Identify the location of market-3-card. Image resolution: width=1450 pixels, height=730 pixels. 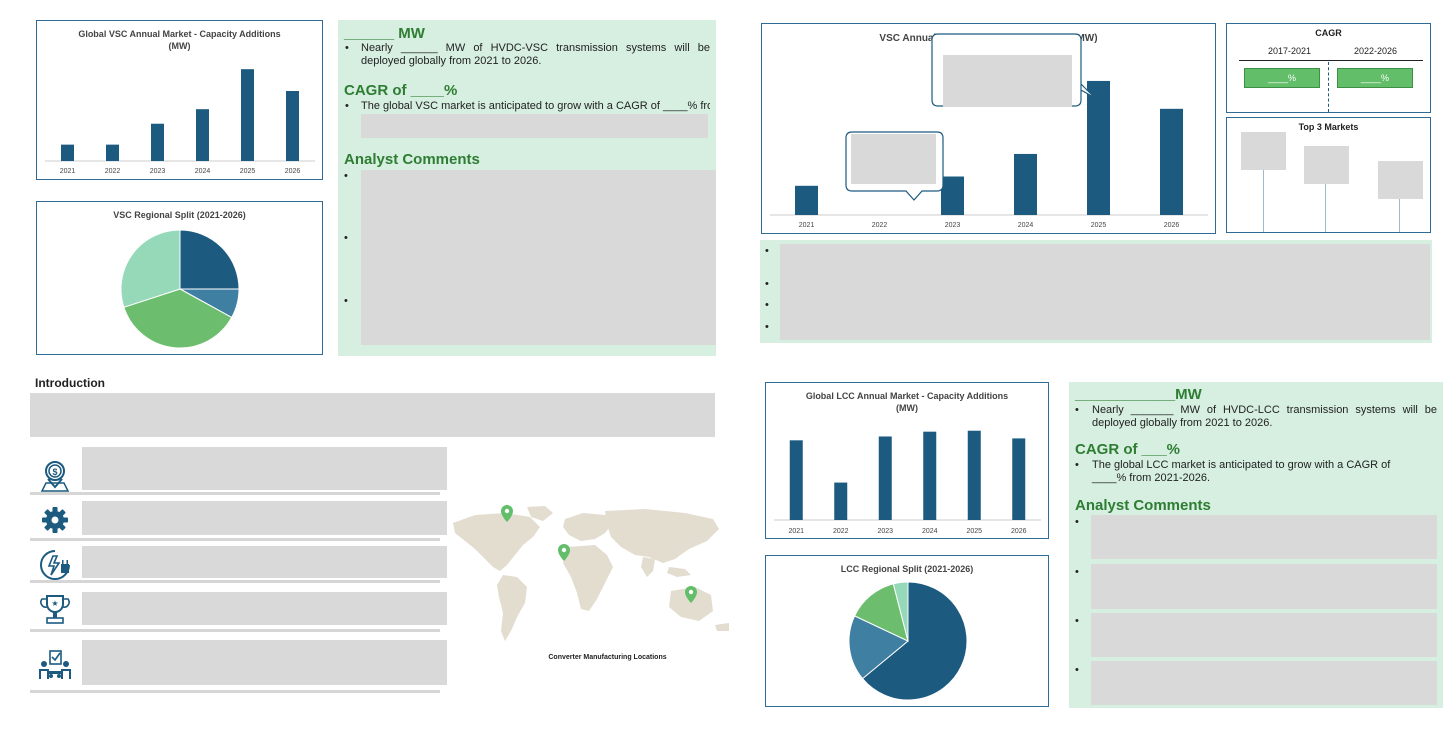
(1400, 180).